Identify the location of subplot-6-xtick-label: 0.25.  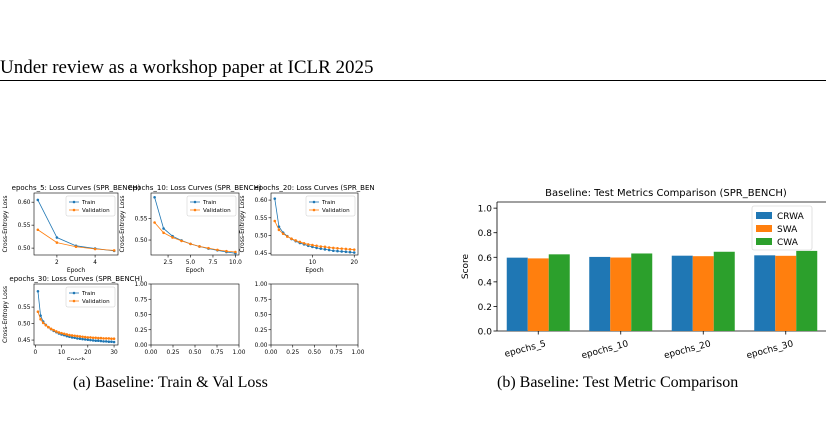
(292, 353).